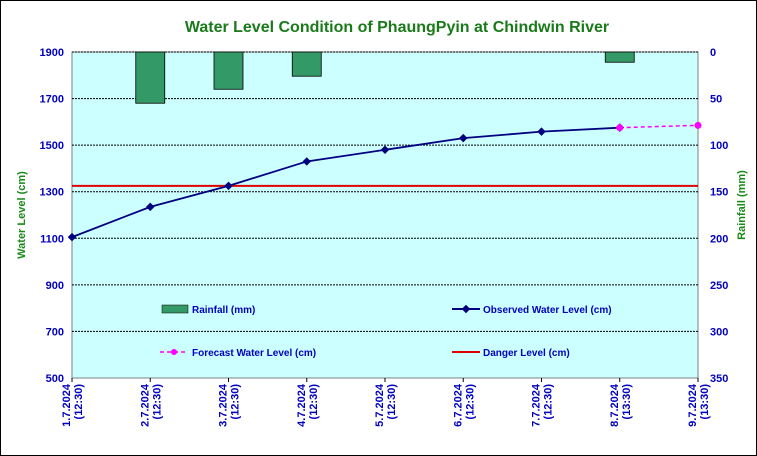 Image resolution: width=757 pixels, height=456 pixels. I want to click on x-tick-date: 9.7.2024, so click(693, 405).